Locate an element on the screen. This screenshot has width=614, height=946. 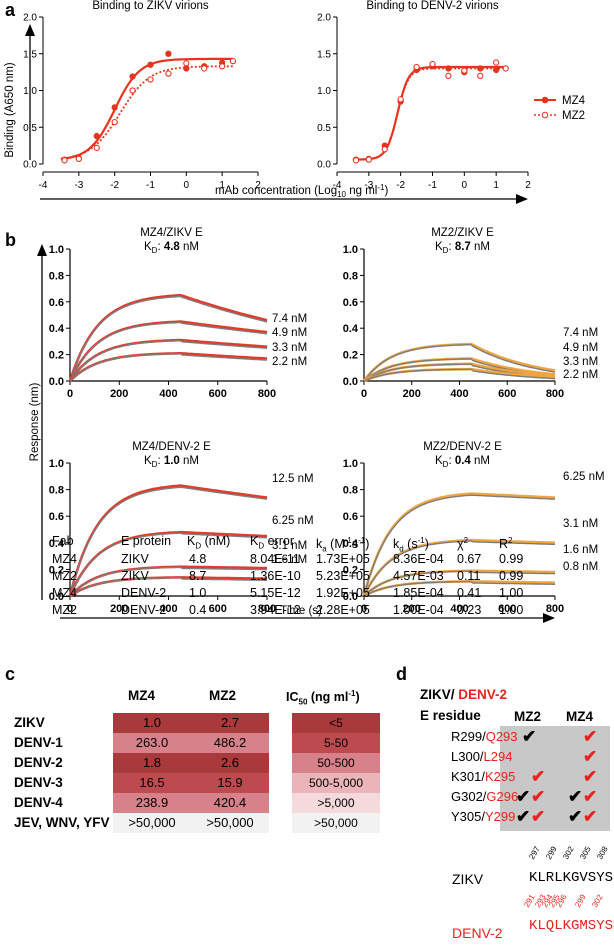
b2-x-tick-label: 600 is located at coordinates (507, 394).